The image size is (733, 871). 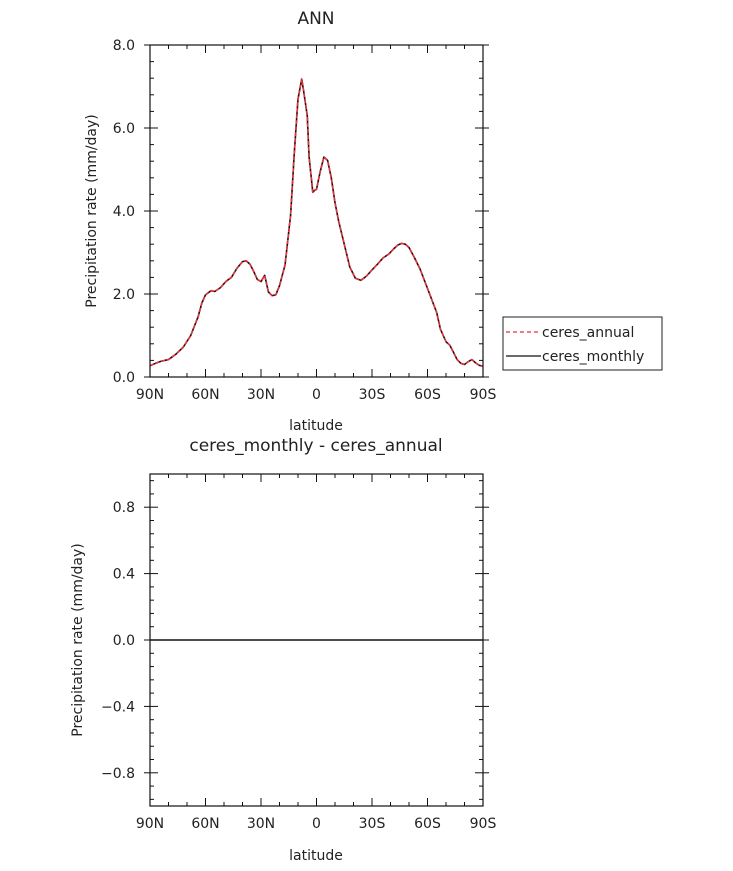 What do you see at coordinates (124, 575) in the screenshot?
I see `y-tick-label: 0.4` at bounding box center [124, 575].